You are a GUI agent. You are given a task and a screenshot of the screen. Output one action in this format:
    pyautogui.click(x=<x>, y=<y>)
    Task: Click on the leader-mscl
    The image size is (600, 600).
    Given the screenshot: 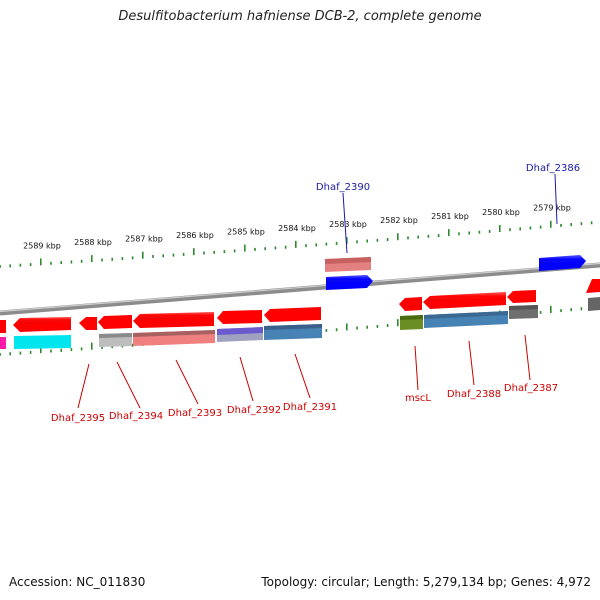 What is the action you would take?
    pyautogui.click(x=416, y=368)
    